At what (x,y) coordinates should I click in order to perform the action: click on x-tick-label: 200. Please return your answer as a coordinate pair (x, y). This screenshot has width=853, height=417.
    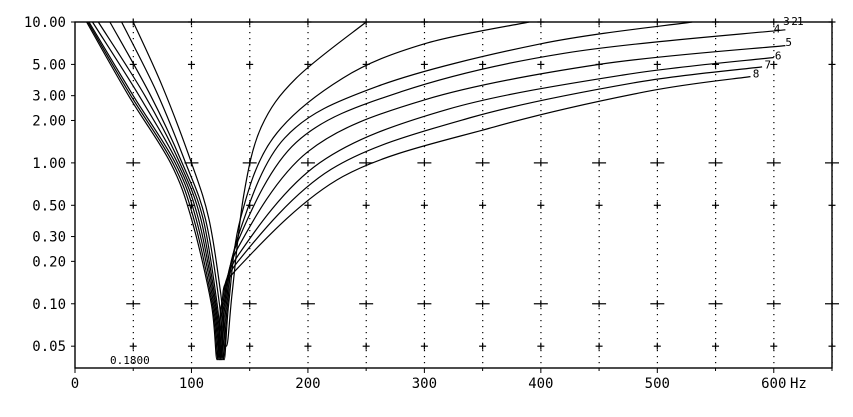
    Looking at the image, I should click on (307, 384).